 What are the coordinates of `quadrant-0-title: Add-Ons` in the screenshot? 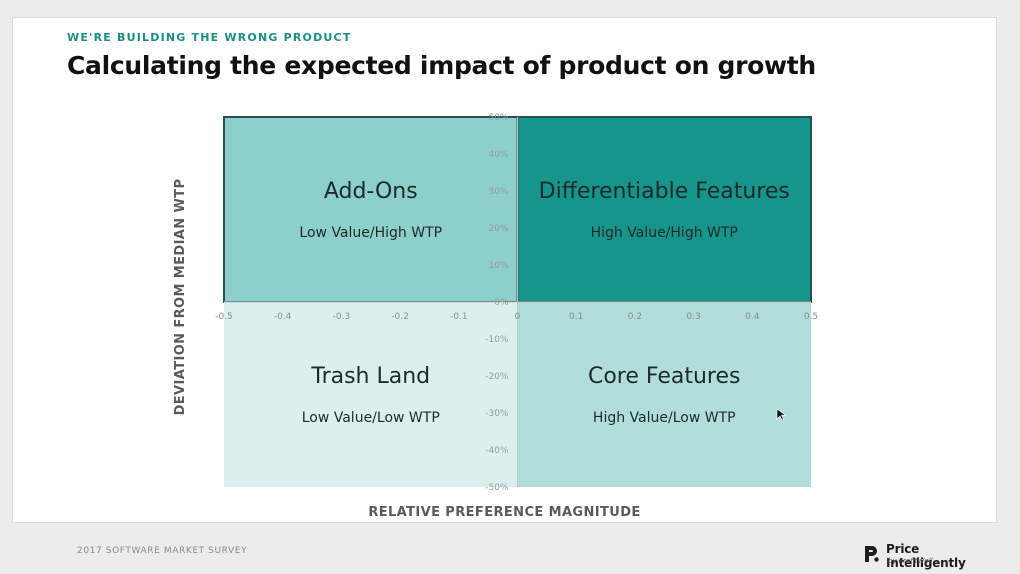 It's located at (371, 191).